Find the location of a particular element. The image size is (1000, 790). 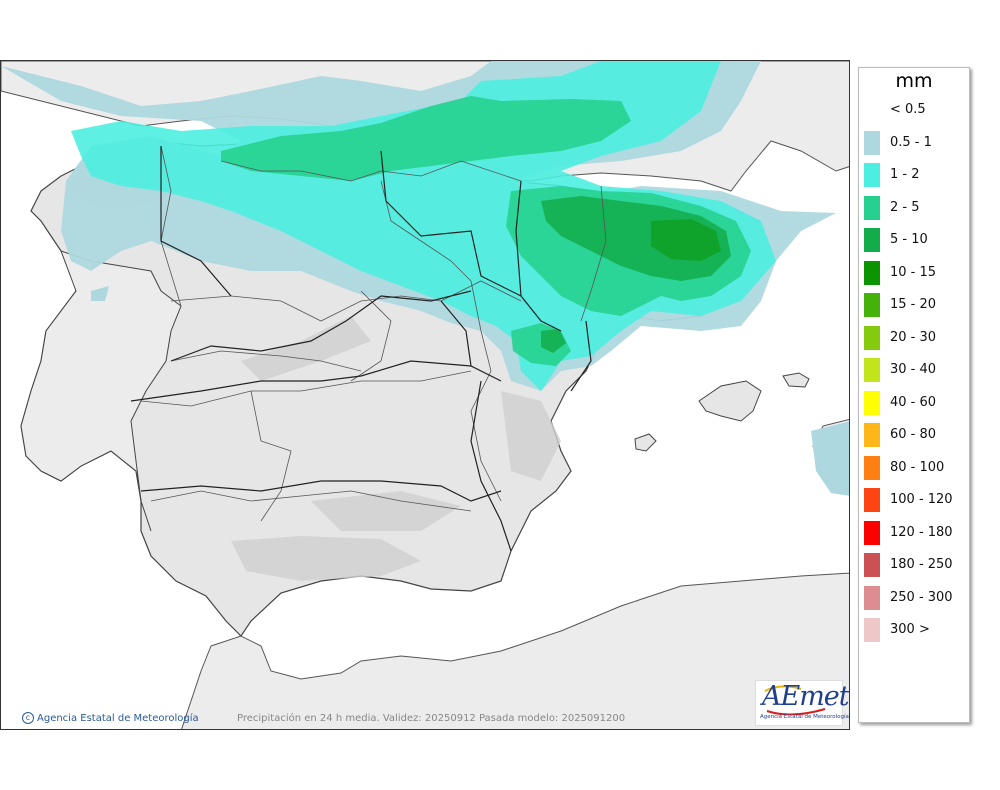

legend-row: 60 - 80 is located at coordinates (914, 435).